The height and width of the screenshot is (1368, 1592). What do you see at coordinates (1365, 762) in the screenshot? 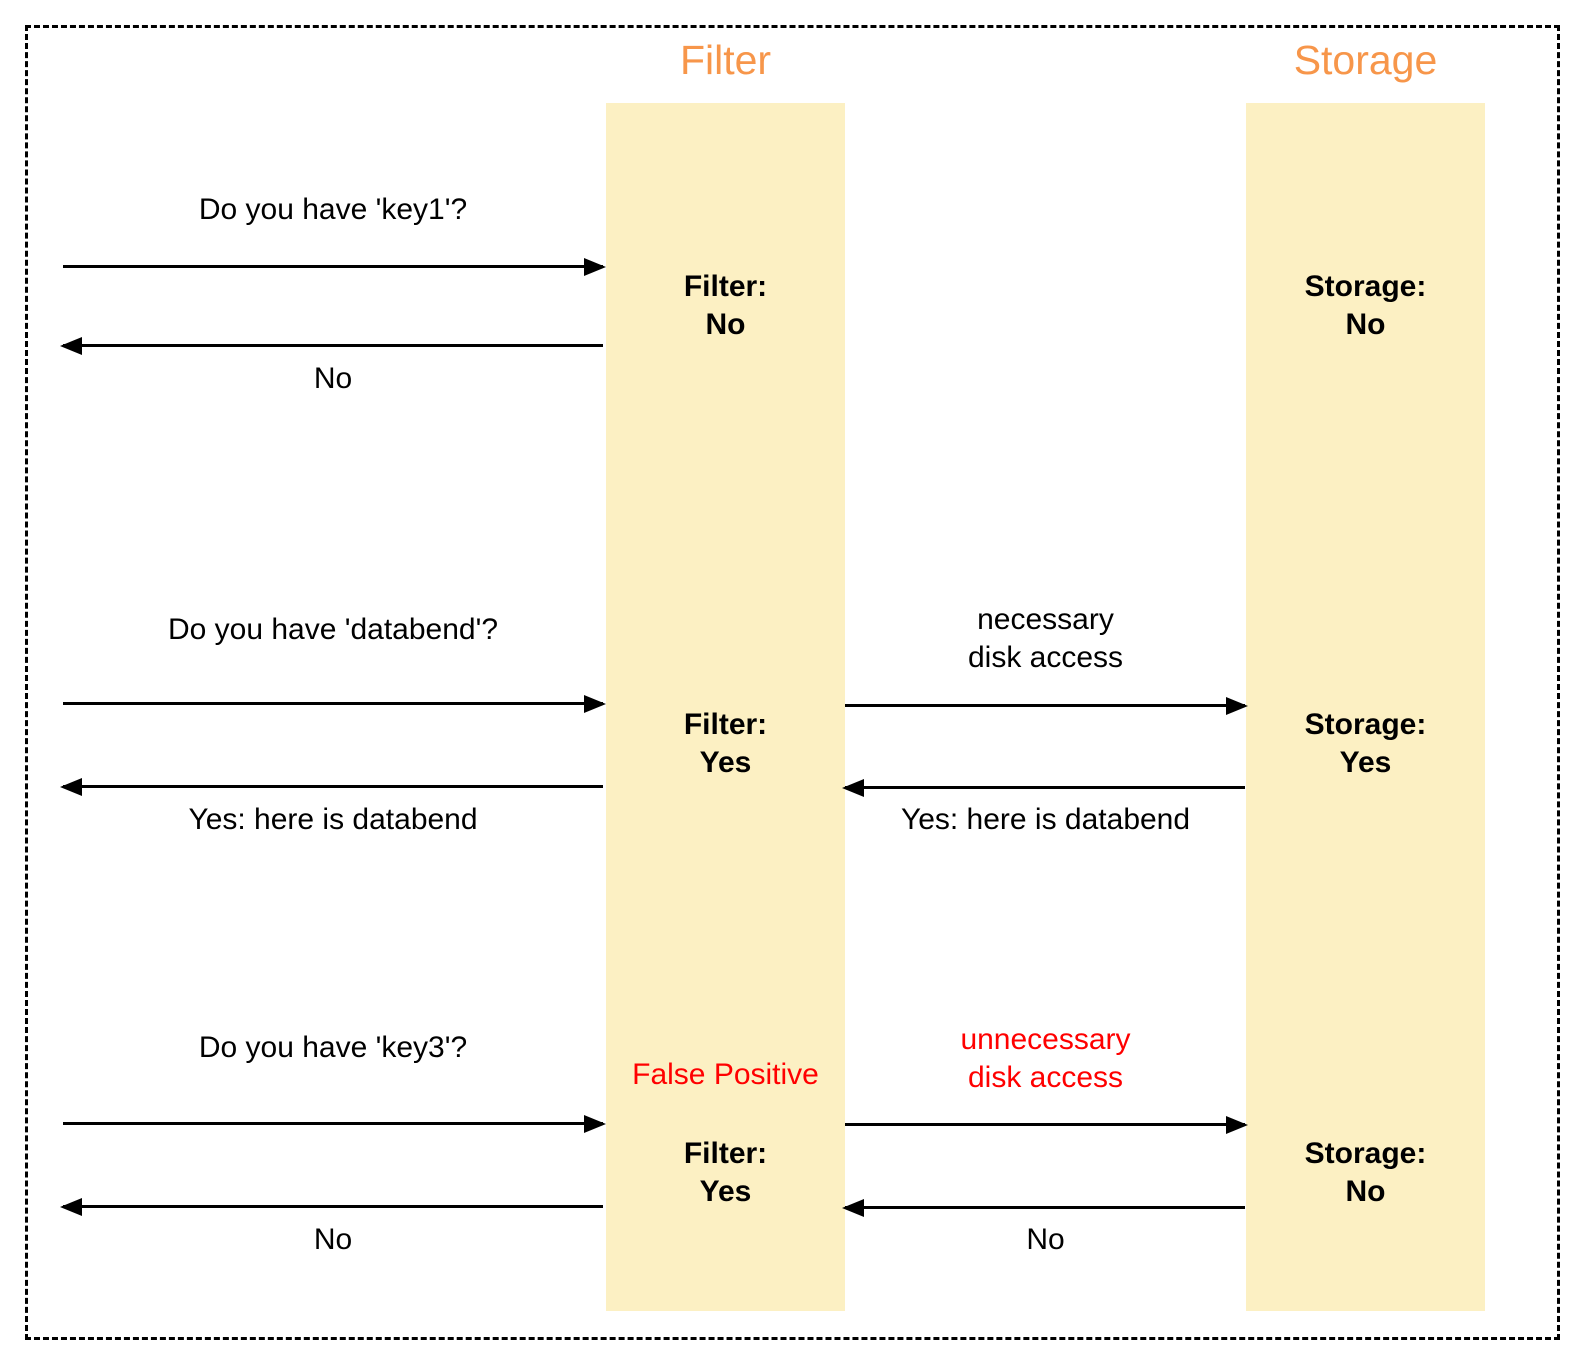
I see `storage-state-answer: Yes` at bounding box center [1365, 762].